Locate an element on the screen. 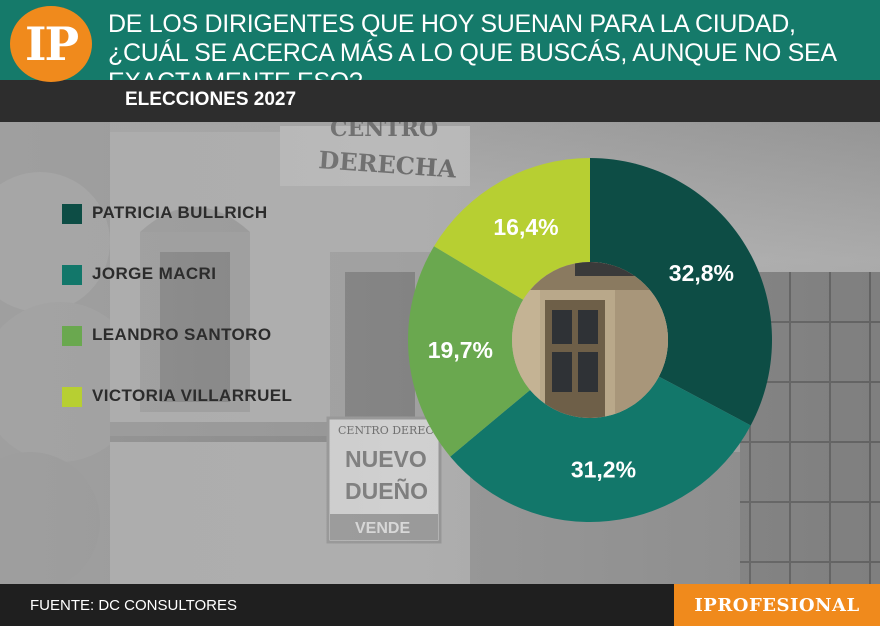  subtitle-bar: ELECCIONES 2027 is located at coordinates (440, 101).